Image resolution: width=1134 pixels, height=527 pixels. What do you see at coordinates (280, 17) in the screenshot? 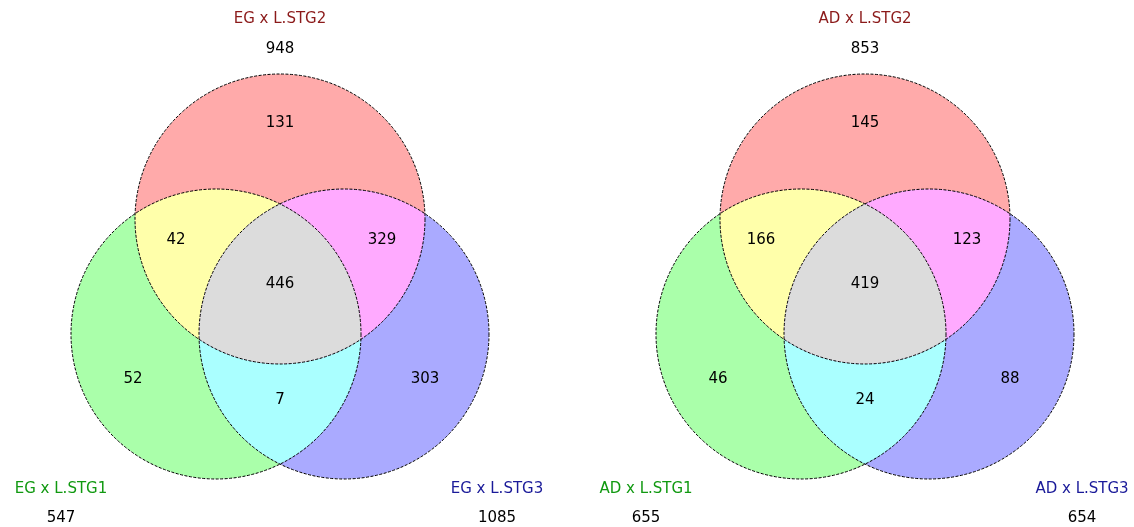
I see `category-label: EG x L.STG2` at bounding box center [280, 17].